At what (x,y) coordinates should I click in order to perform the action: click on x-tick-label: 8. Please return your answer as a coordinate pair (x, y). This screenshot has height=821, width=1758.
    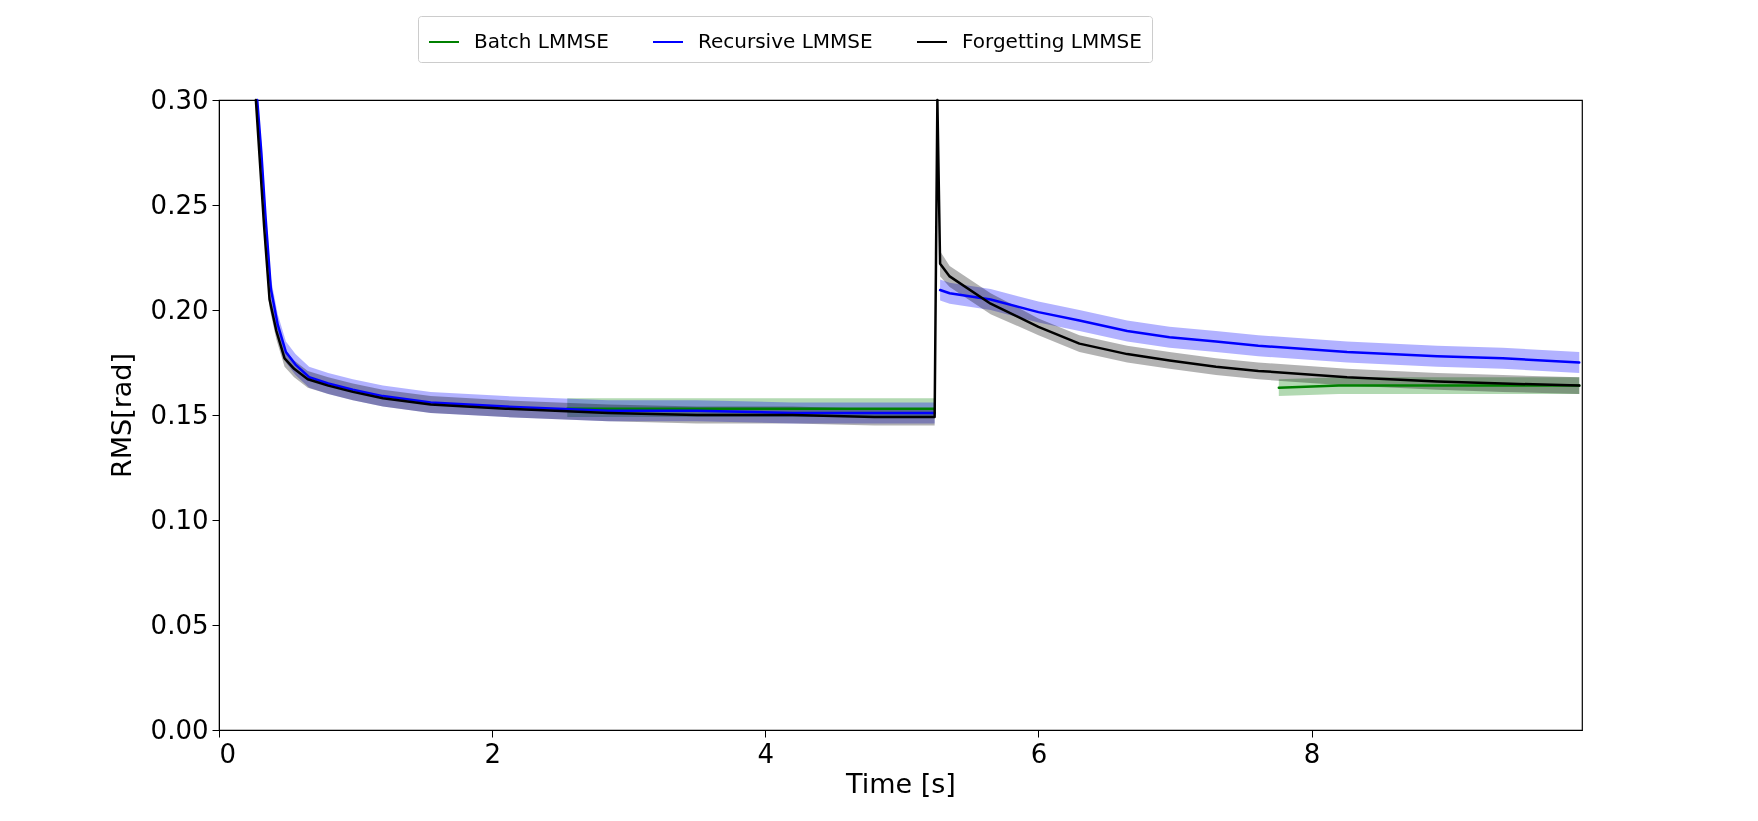
    Looking at the image, I should click on (1312, 753).